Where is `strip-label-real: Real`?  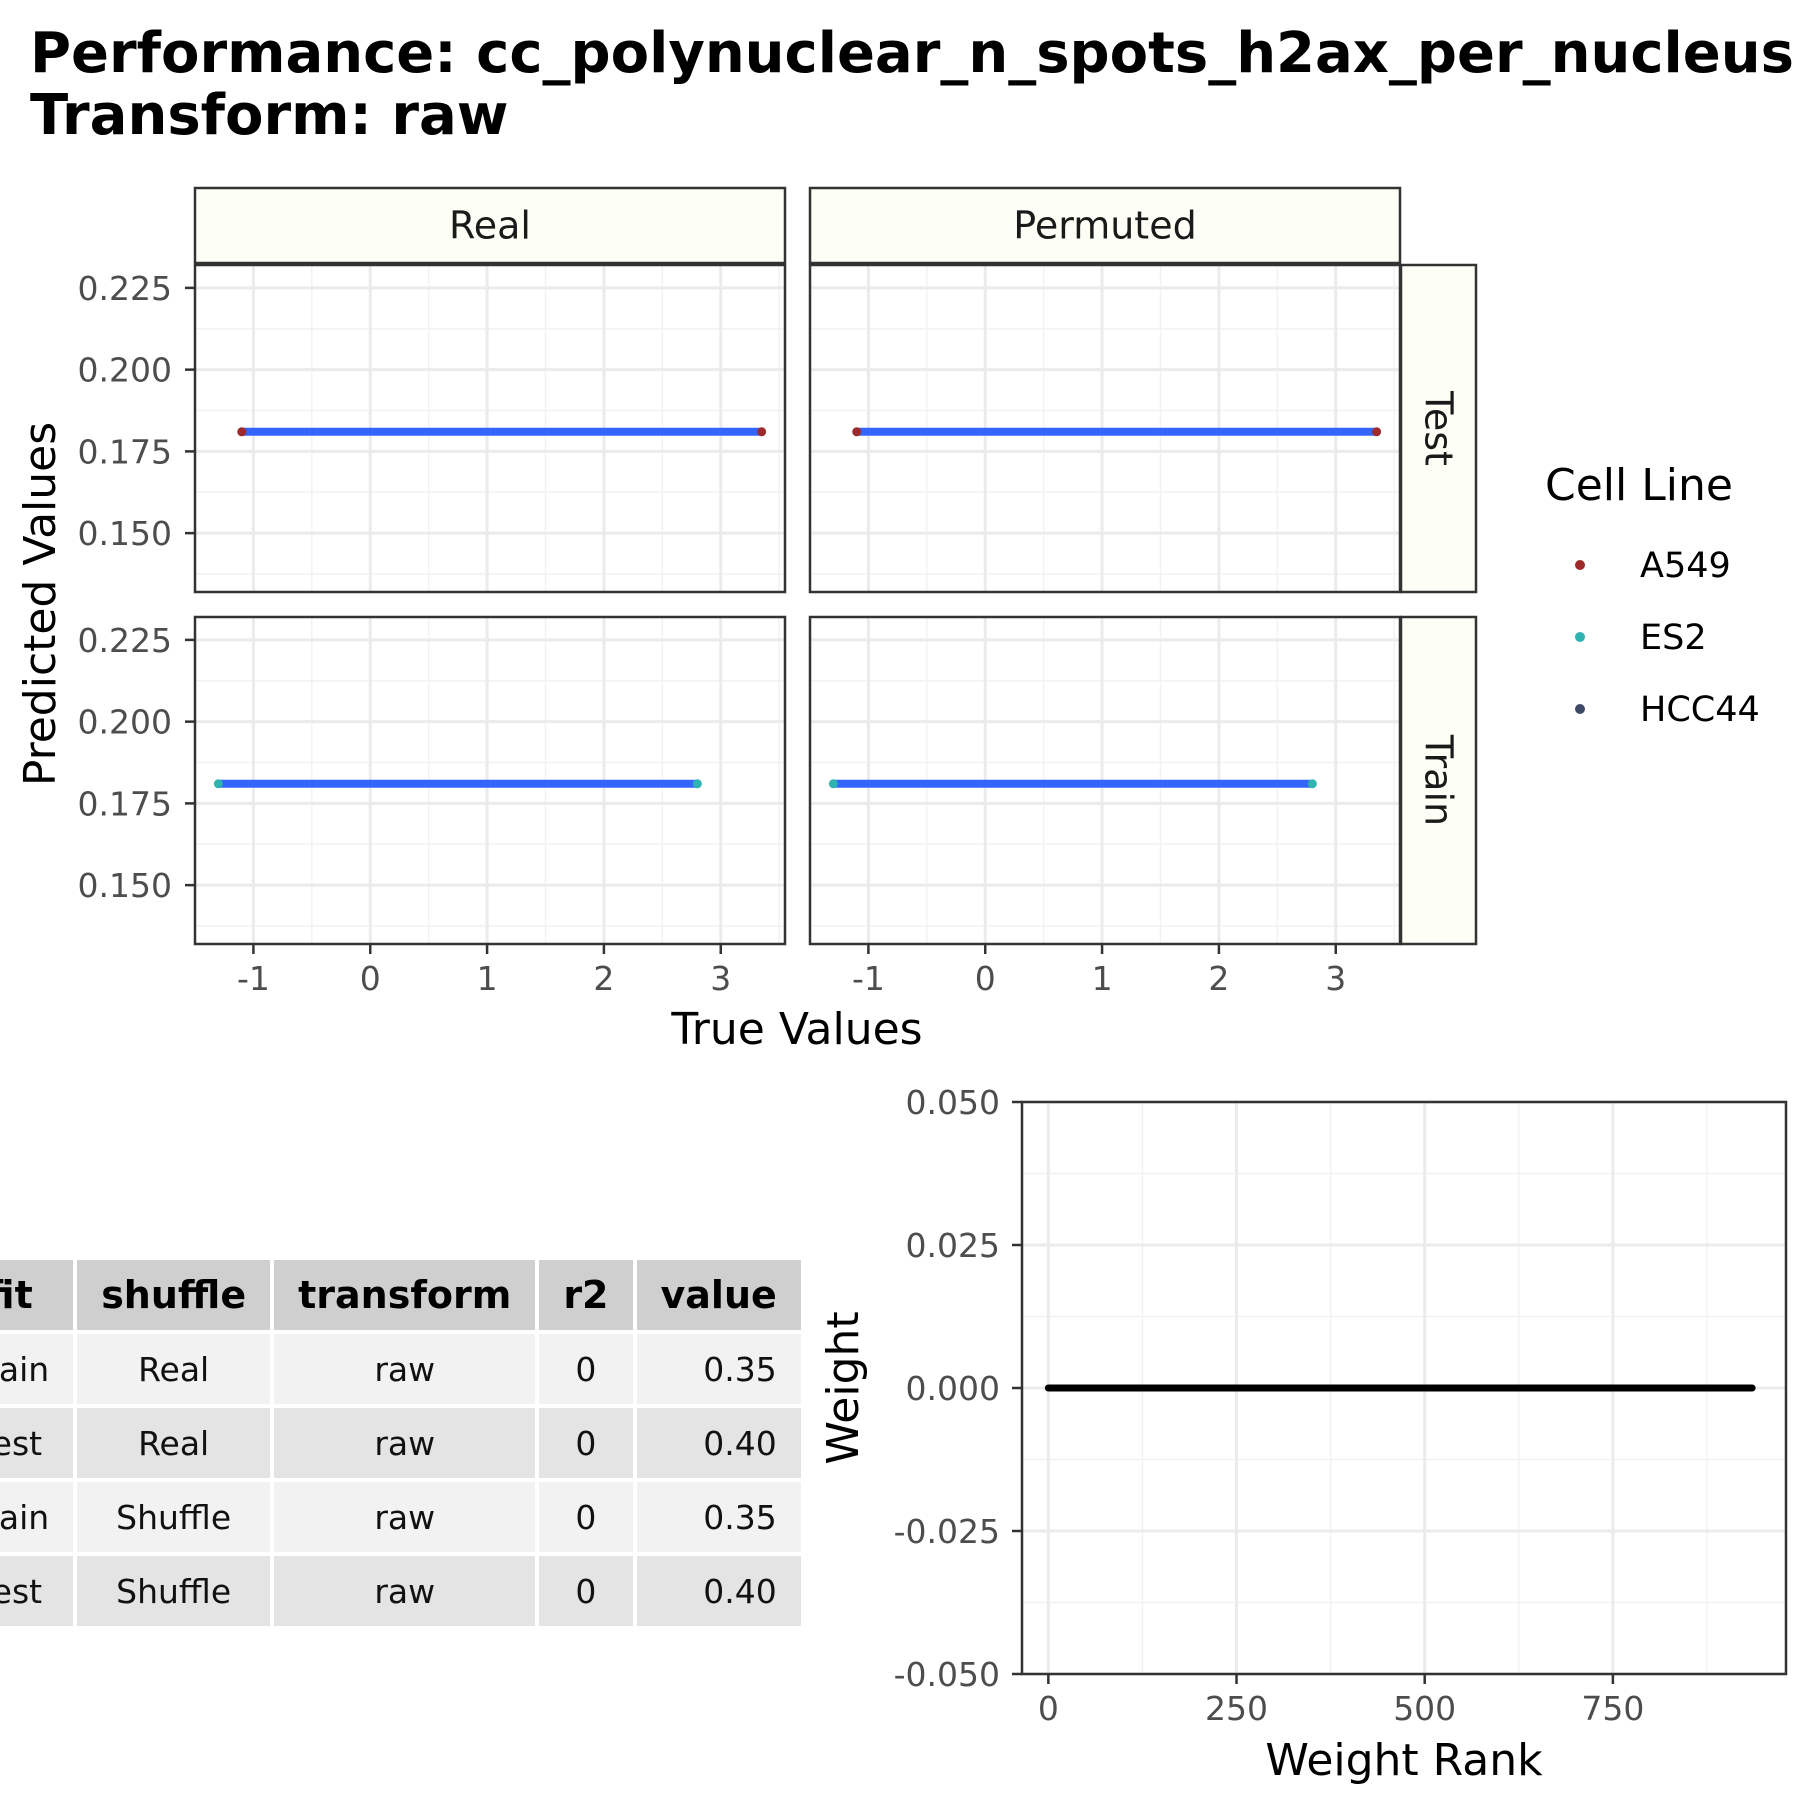
strip-label-real: Real is located at coordinates (490, 226).